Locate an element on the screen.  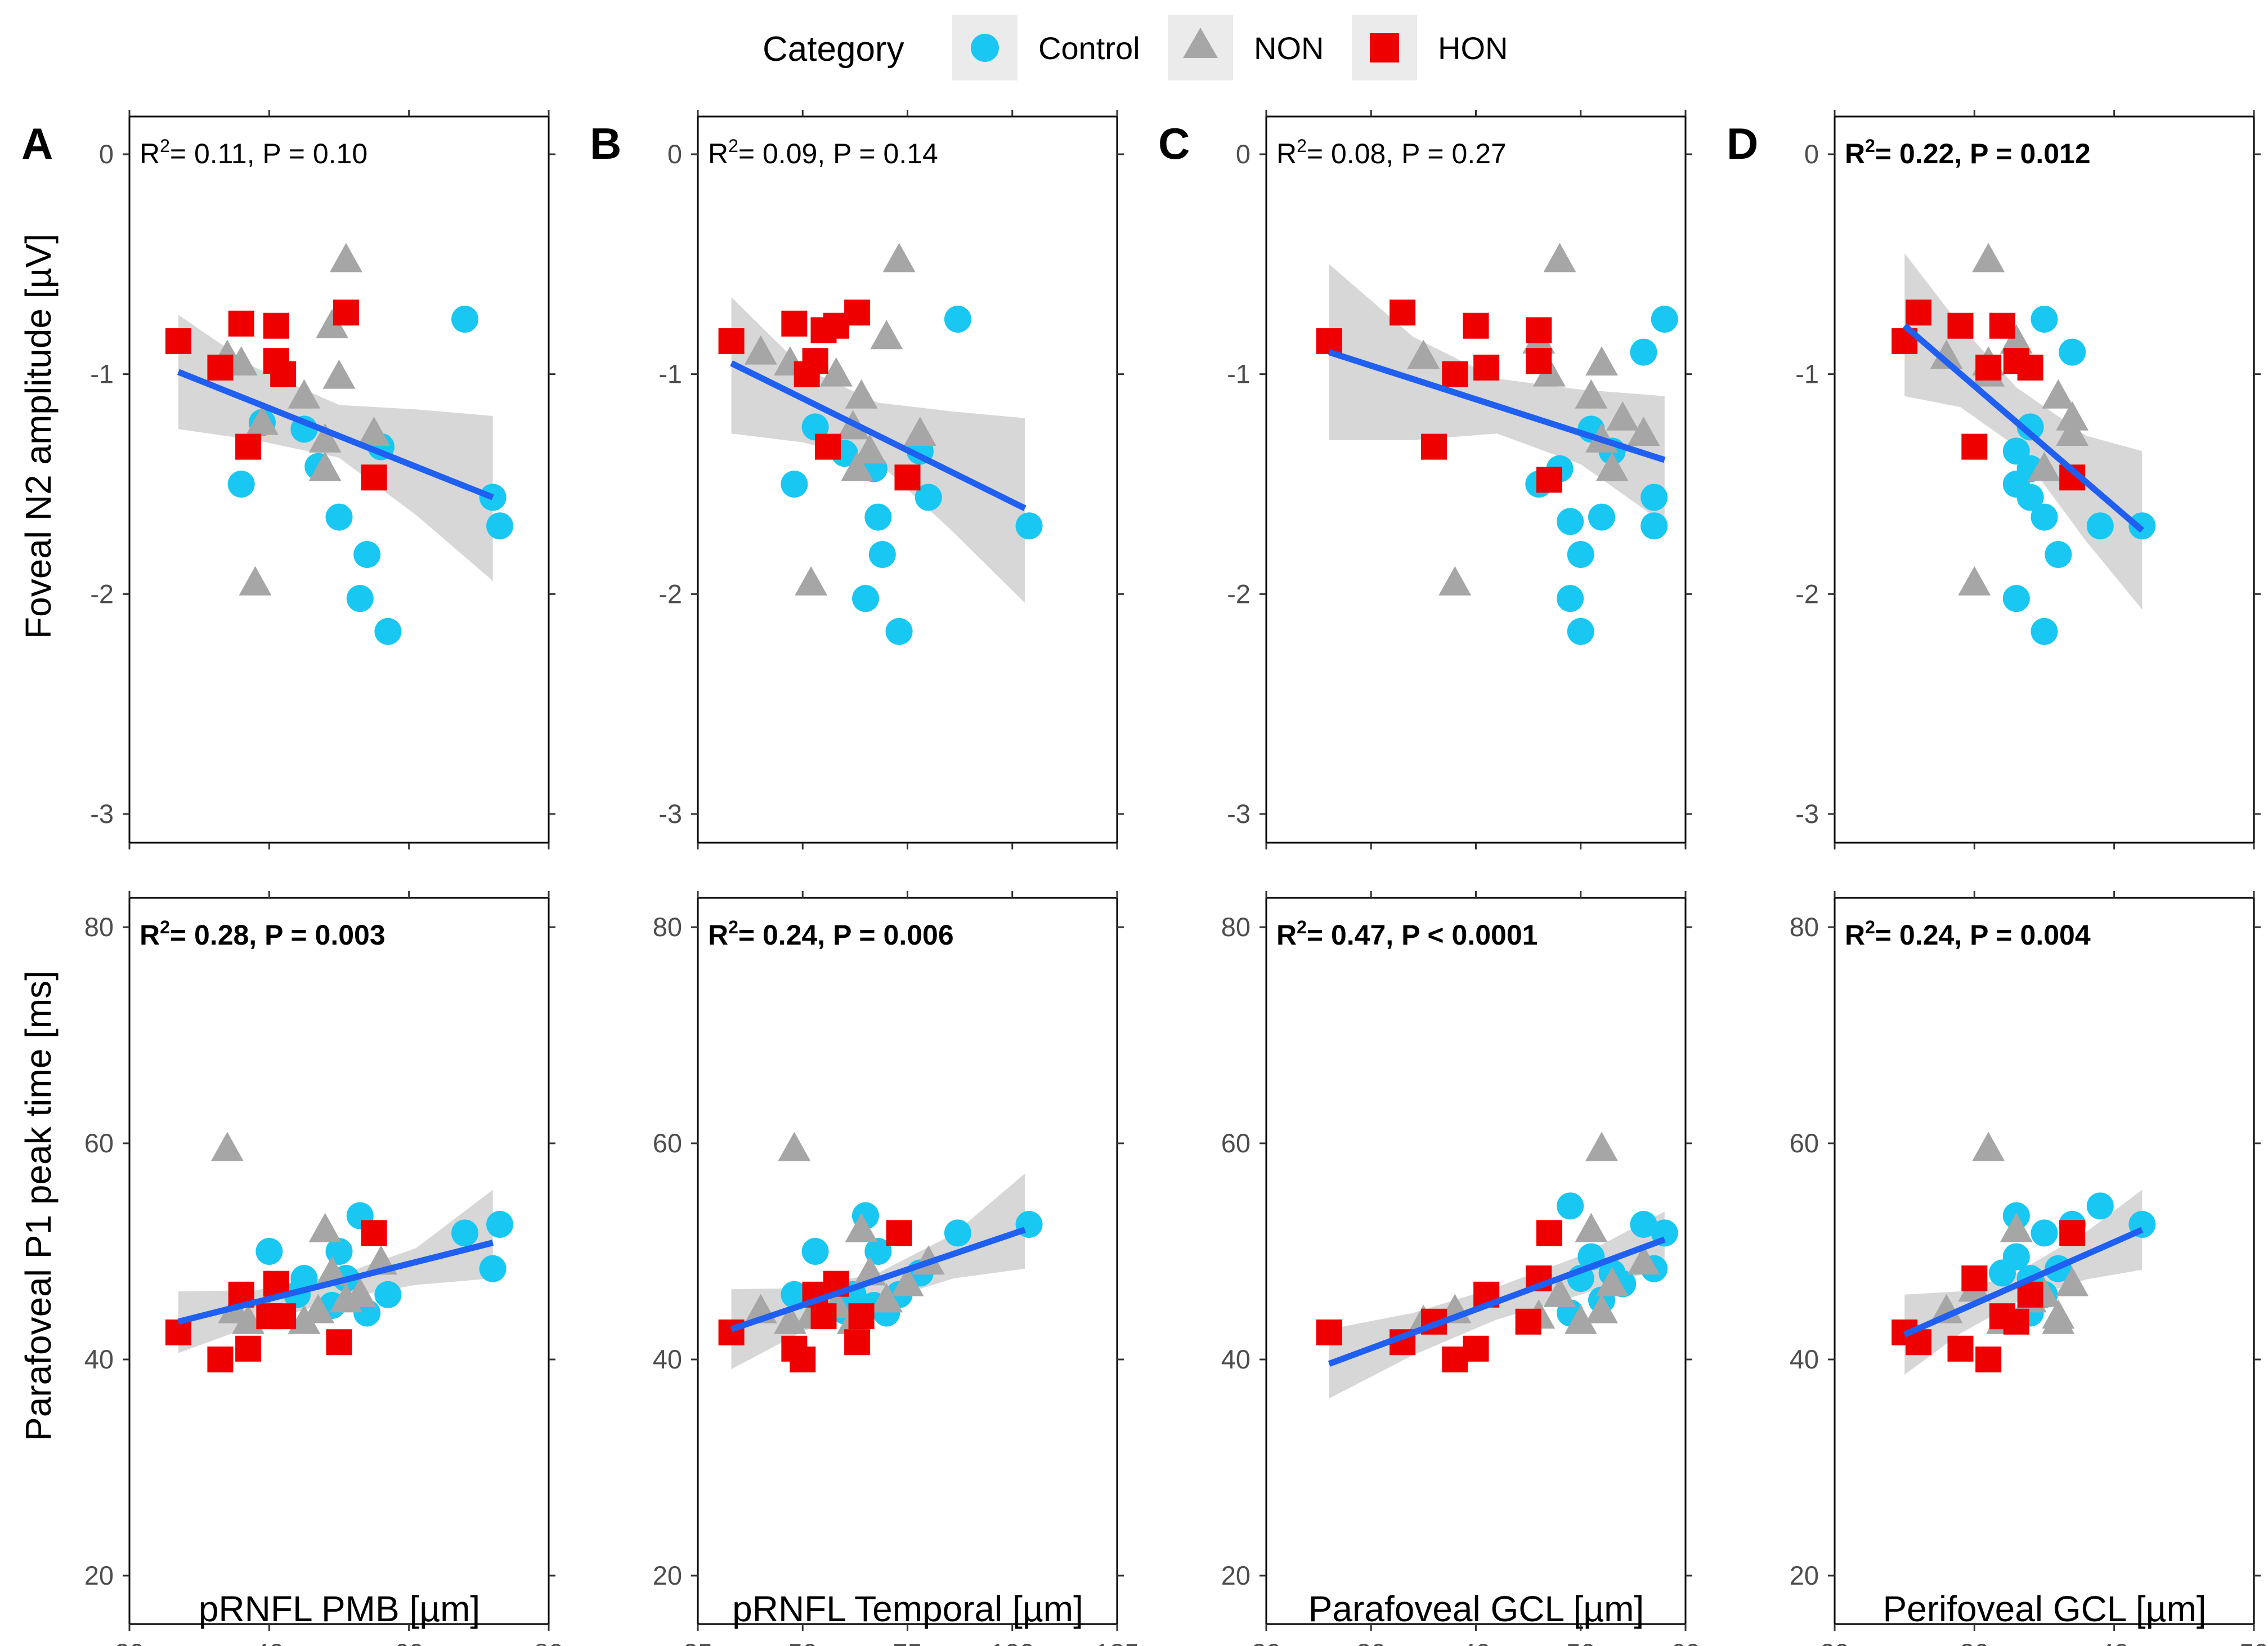
x-tick-label: 60 is located at coordinates (1685, 1642).